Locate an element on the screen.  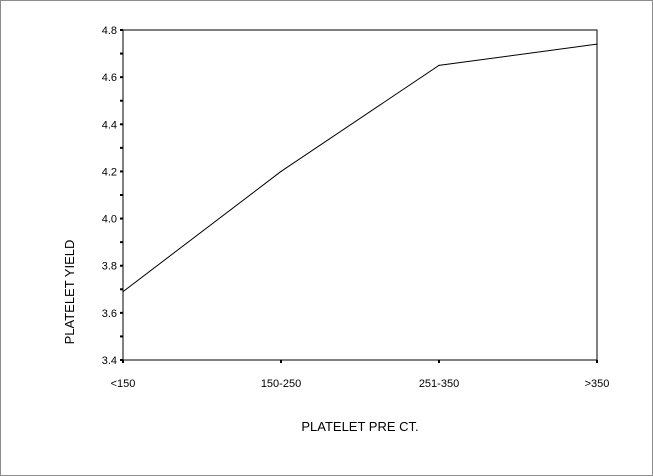
y-tick-label: 3.4 is located at coordinates (109, 361).